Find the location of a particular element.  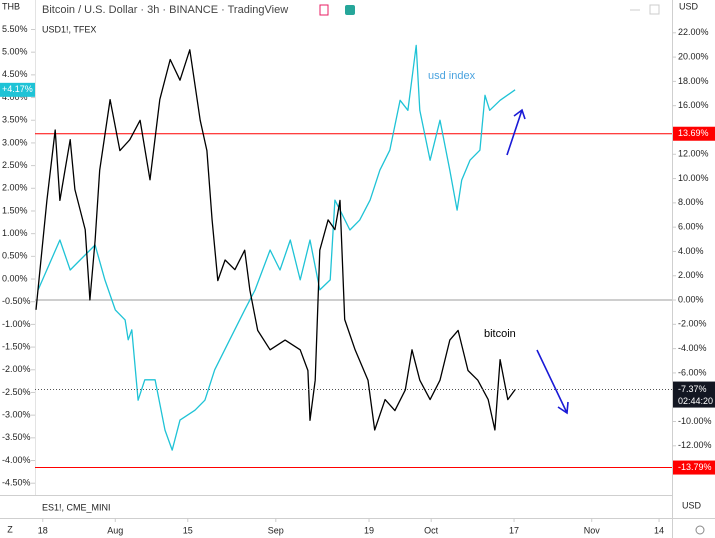

arrows is located at coordinates (537, 261).